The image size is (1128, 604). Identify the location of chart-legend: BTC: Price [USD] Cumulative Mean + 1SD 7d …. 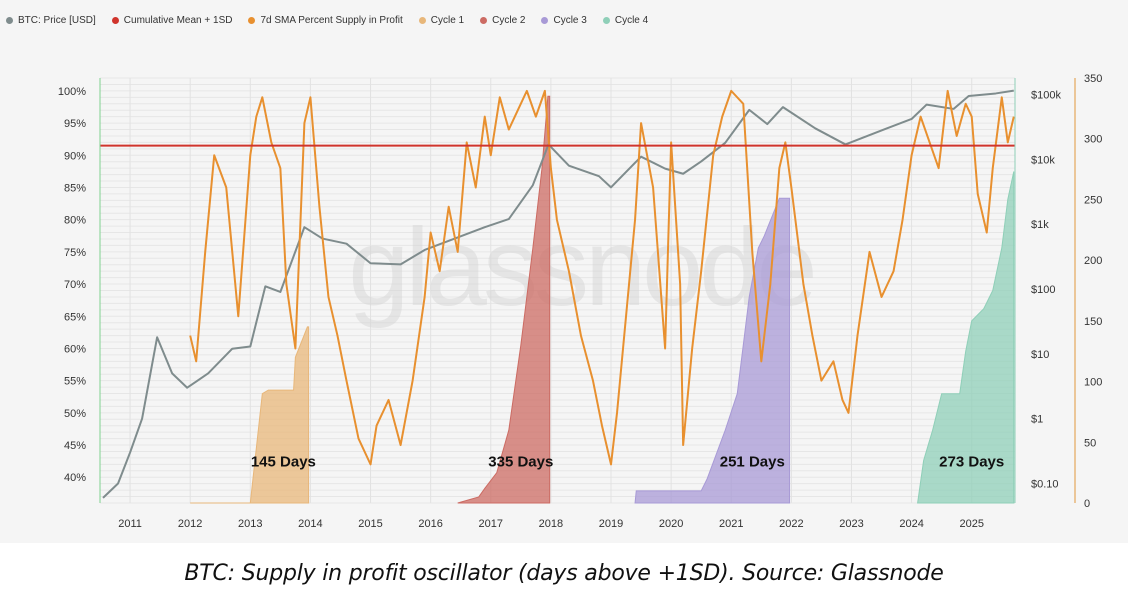
(327, 20).